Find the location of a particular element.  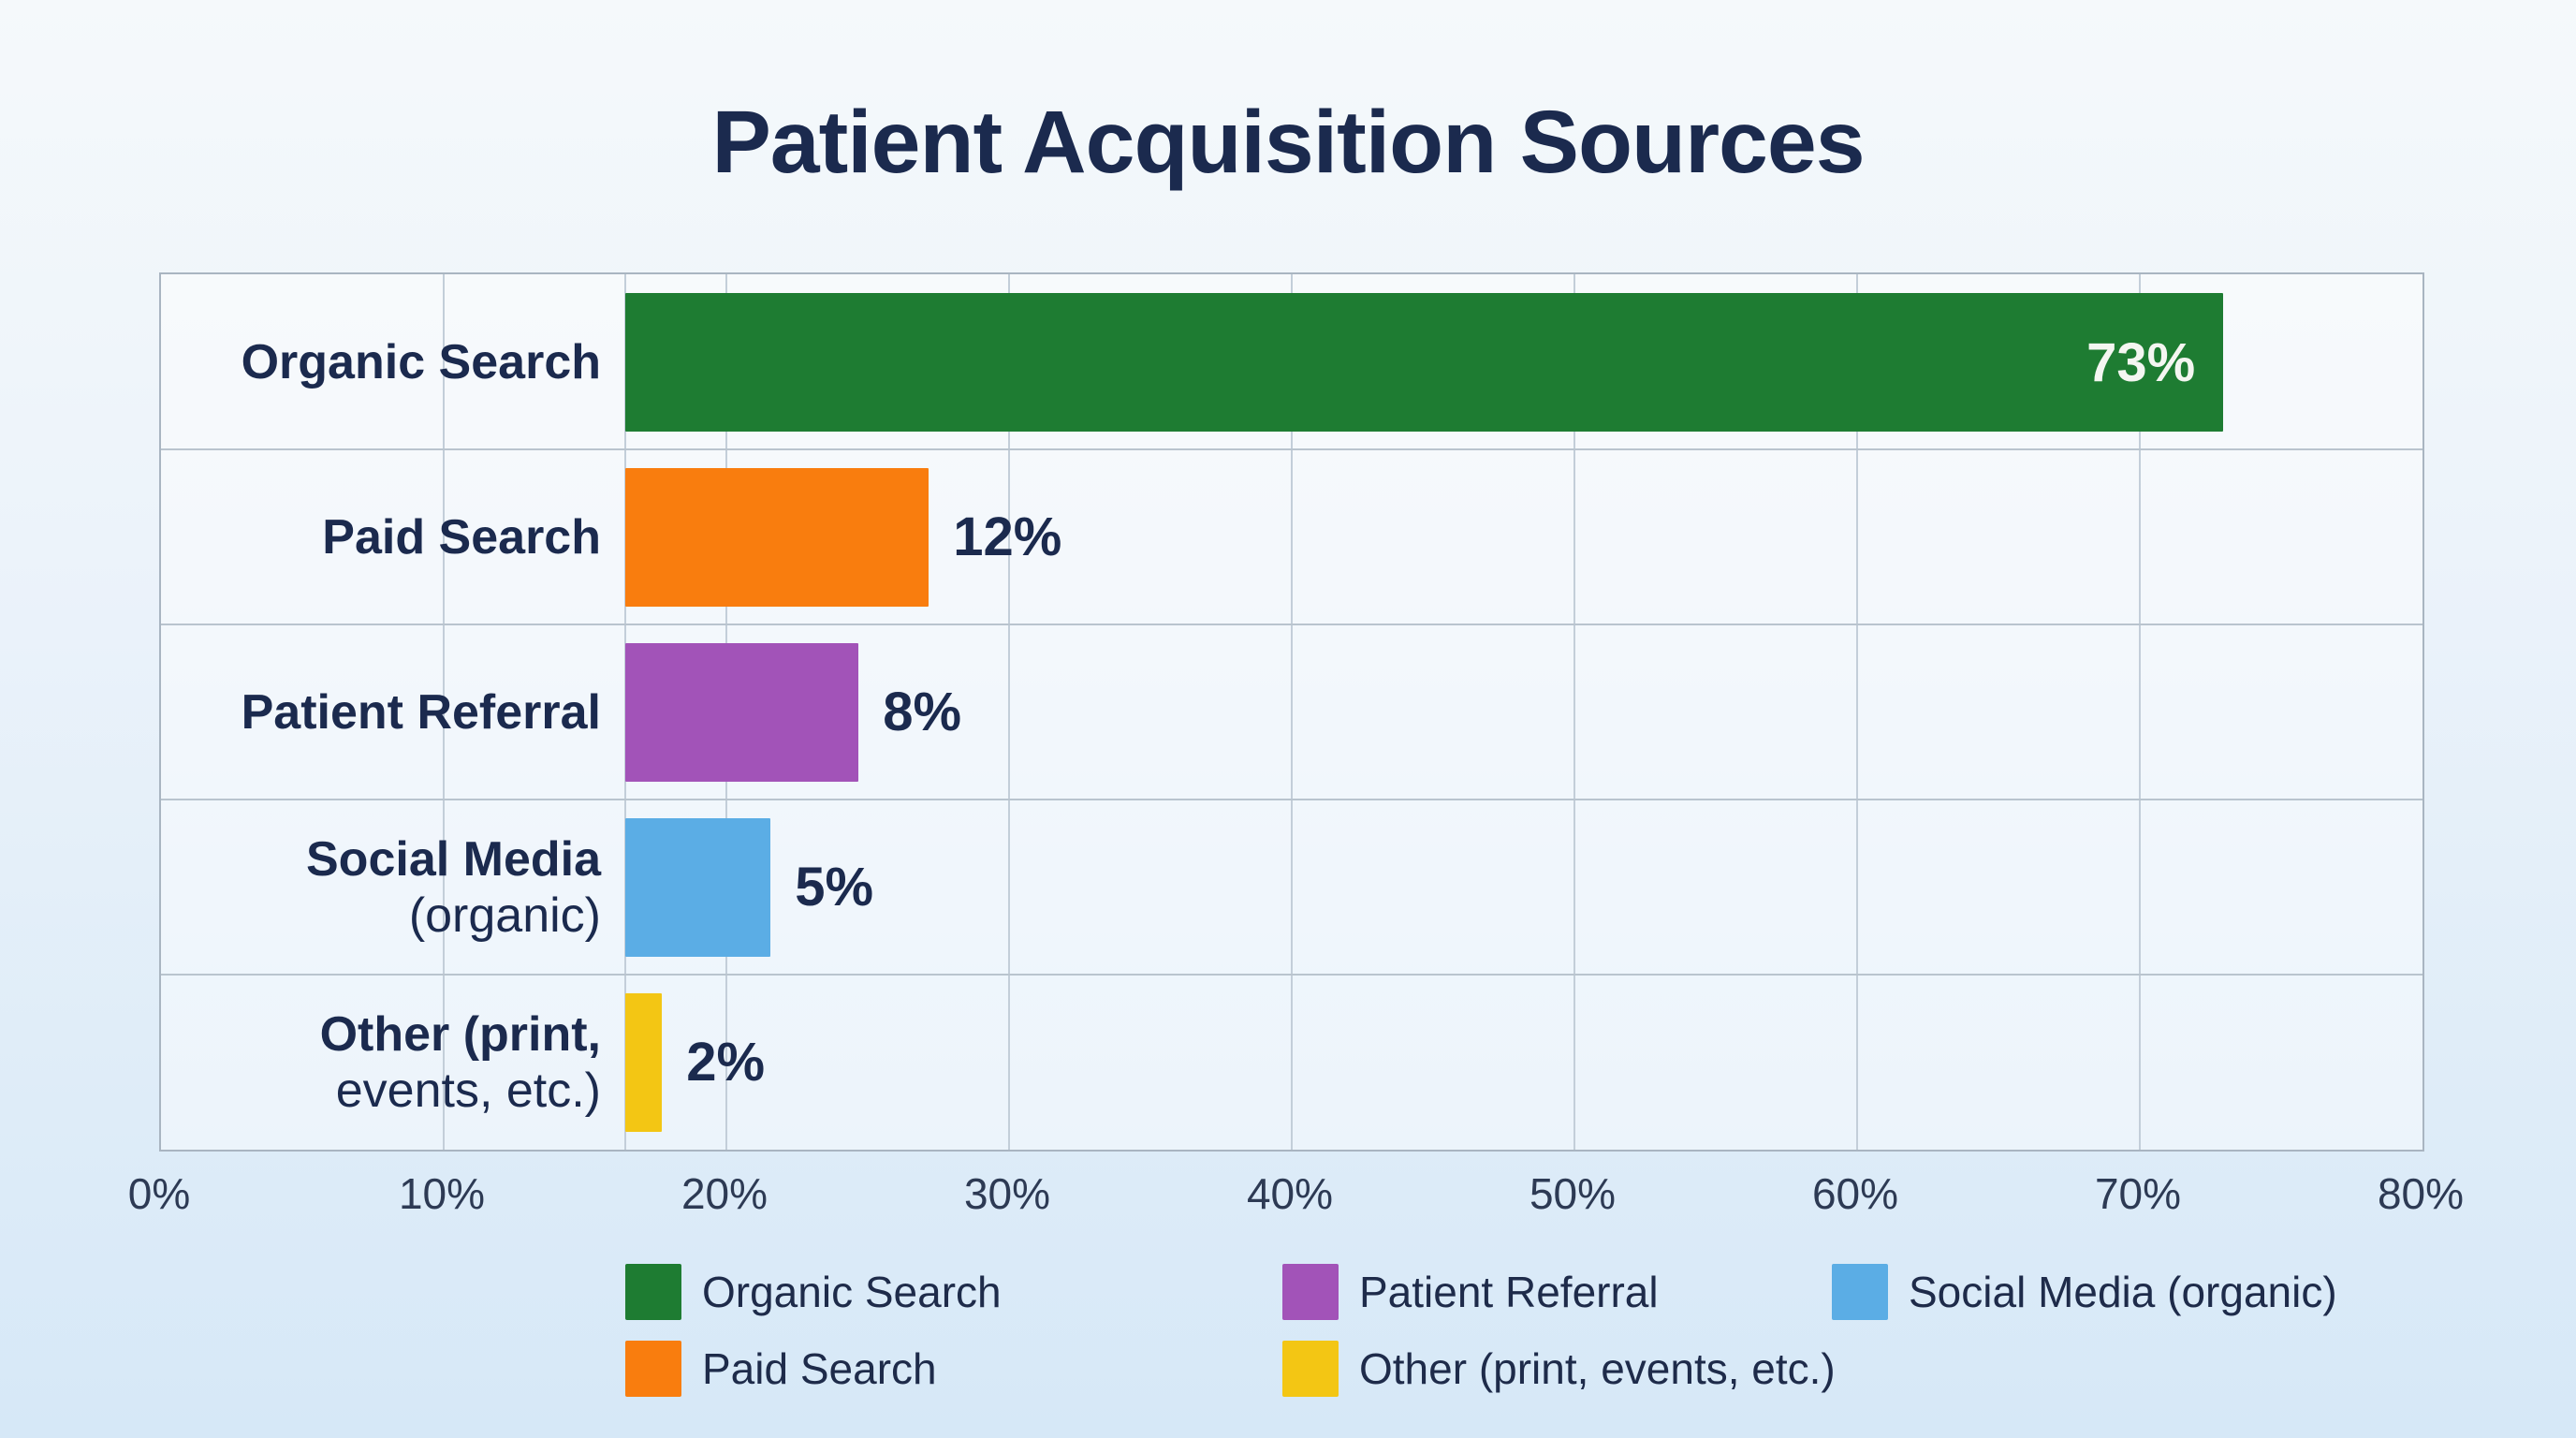

category-label-organic-search: Organic Search is located at coordinates (381, 361).